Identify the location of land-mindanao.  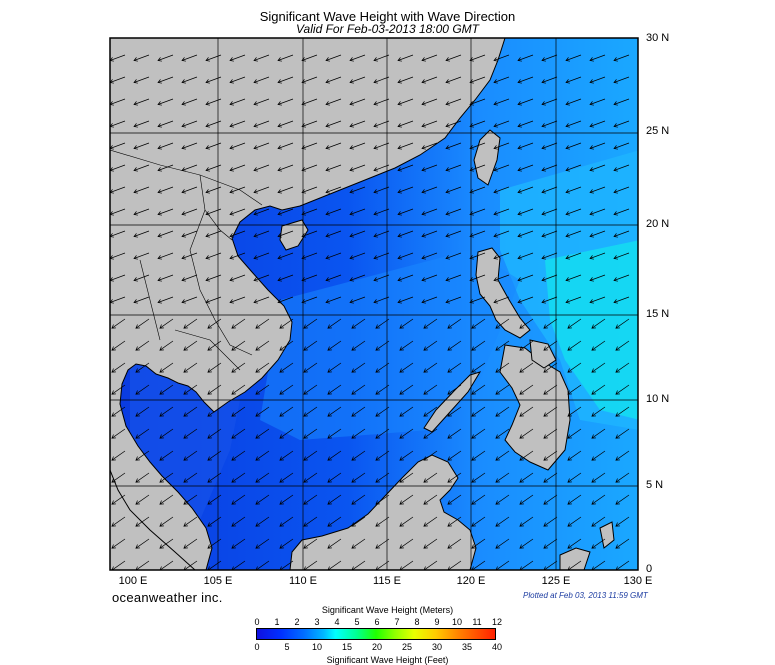
(535, 407).